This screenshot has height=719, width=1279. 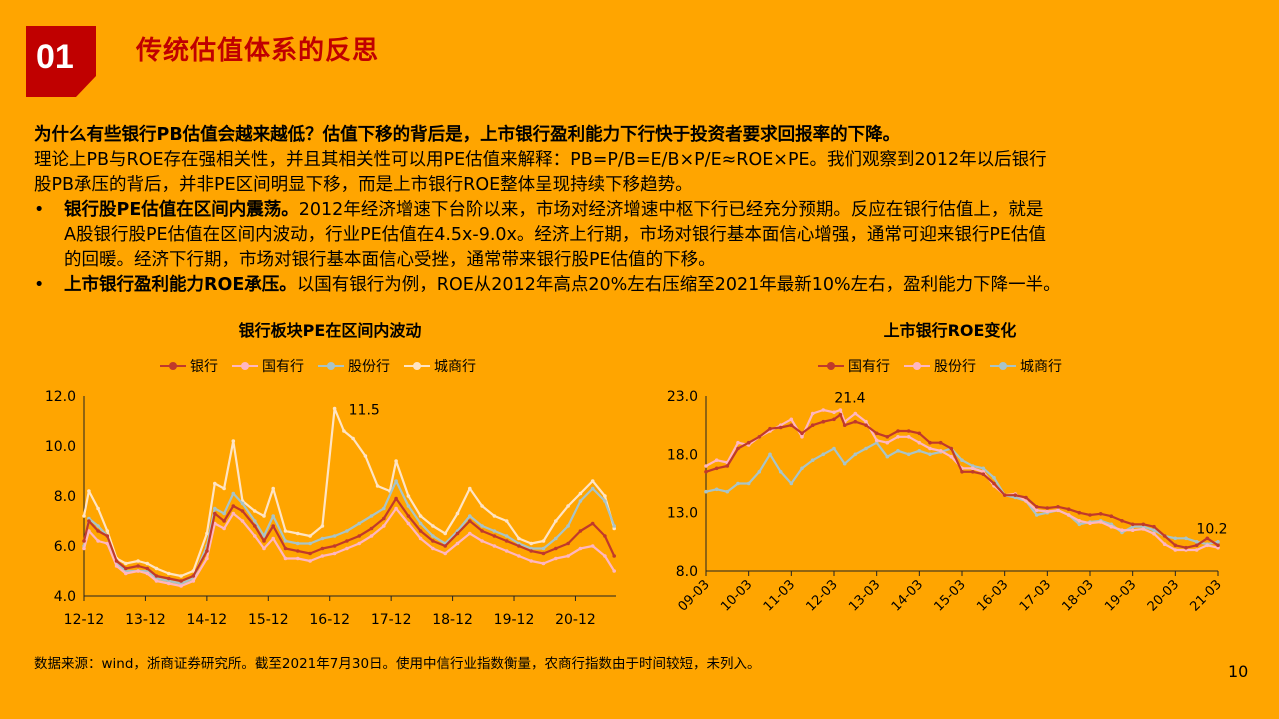 What do you see at coordinates (181, 210) in the screenshot?
I see `bullet-1-strong: 银行股PE估值在区间内震荡。` at bounding box center [181, 210].